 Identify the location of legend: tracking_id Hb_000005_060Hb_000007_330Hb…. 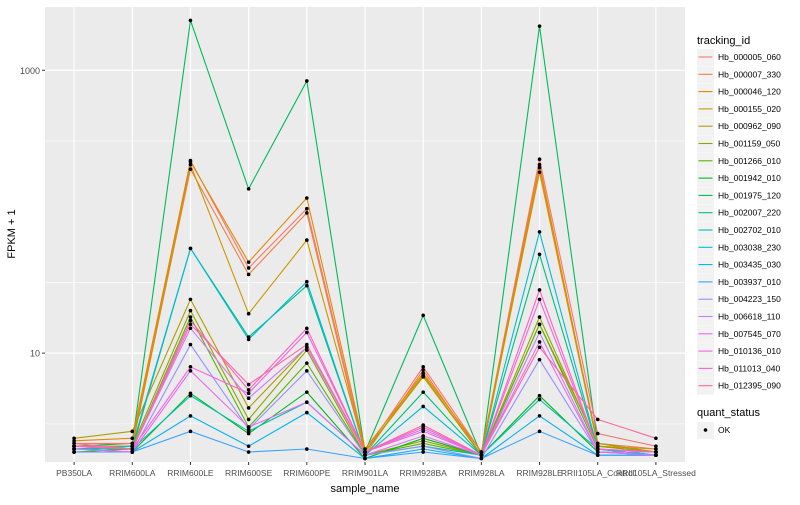
(739, 215).